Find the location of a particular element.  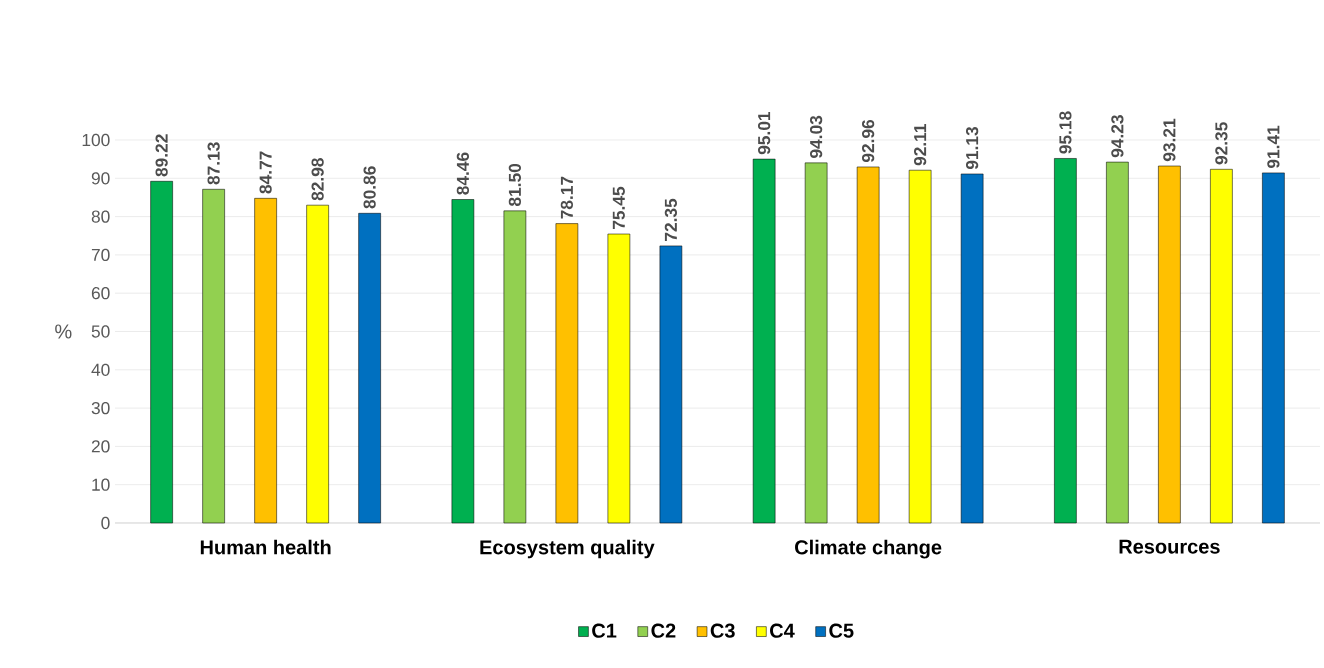

data-label: 92.11 is located at coordinates (920, 145).